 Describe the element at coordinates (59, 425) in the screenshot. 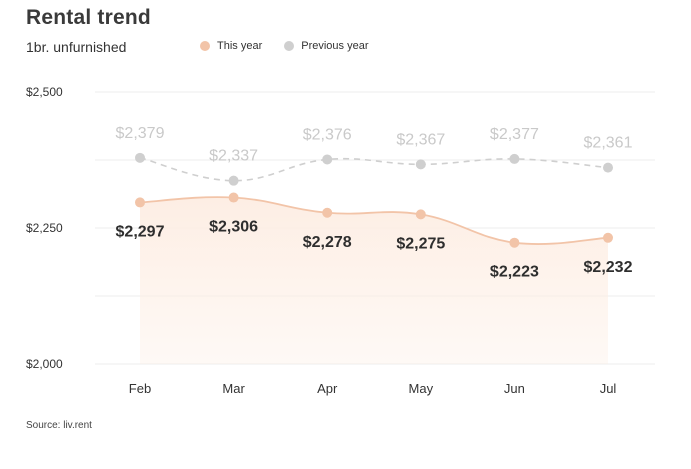

I see `source-note: Source: liv.rent` at that location.